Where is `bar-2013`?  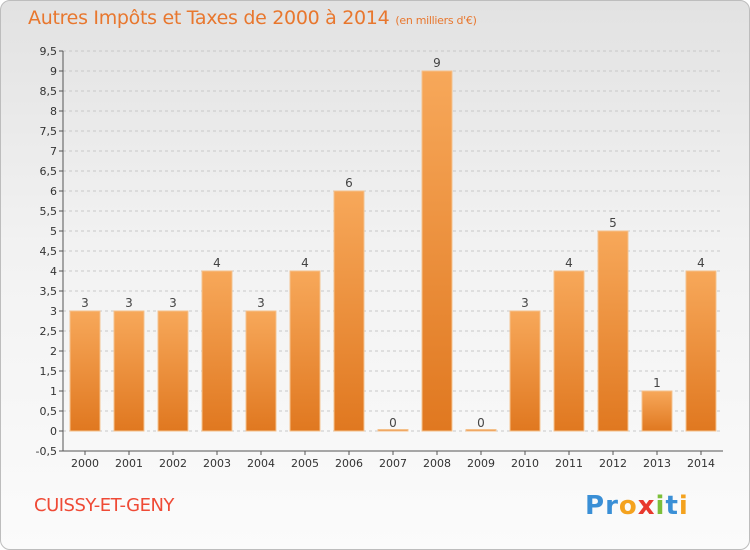
bar-2013 is located at coordinates (657, 411).